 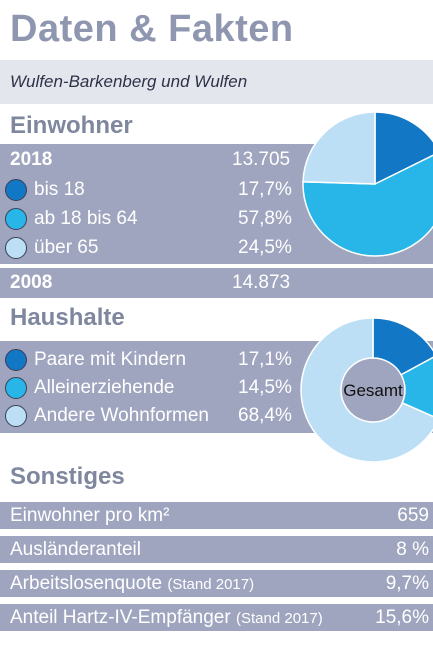 I want to click on year-2008-total: 14.873, so click(x=261, y=282).